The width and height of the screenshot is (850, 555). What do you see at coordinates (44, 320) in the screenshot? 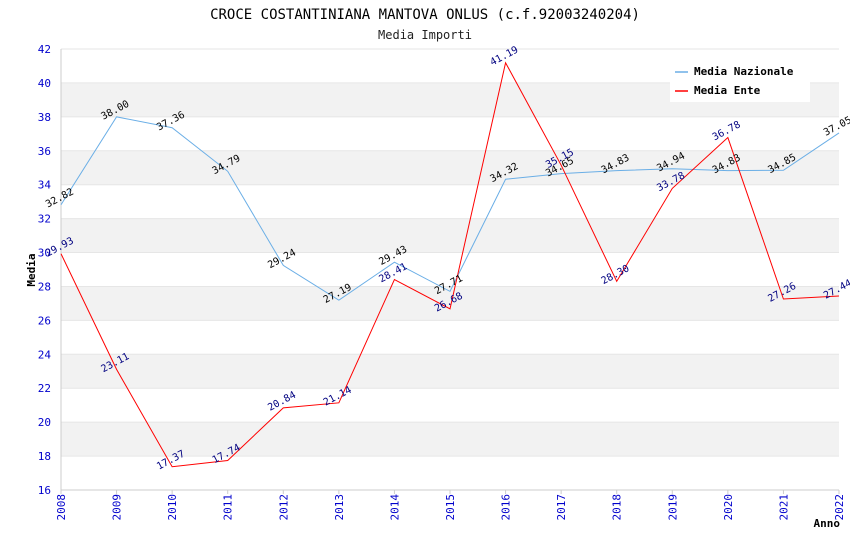
I see `y-tick-label: 26` at bounding box center [44, 320].